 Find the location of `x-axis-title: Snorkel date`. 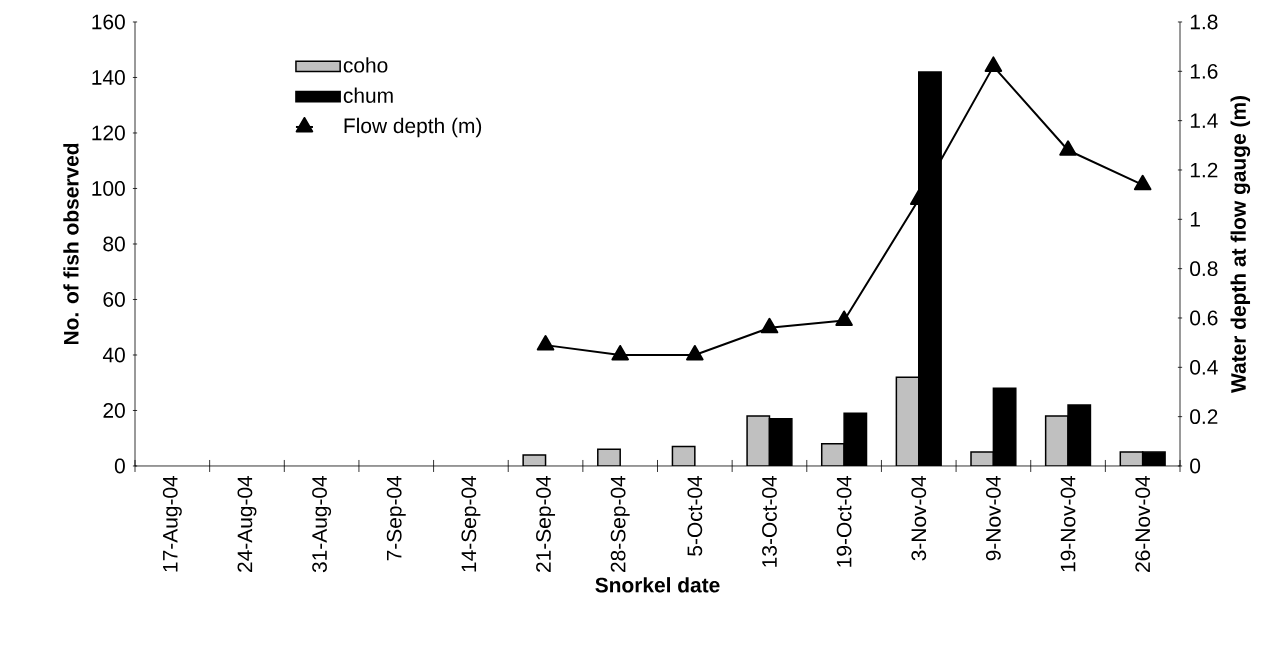

x-axis-title: Snorkel date is located at coordinates (657, 585).